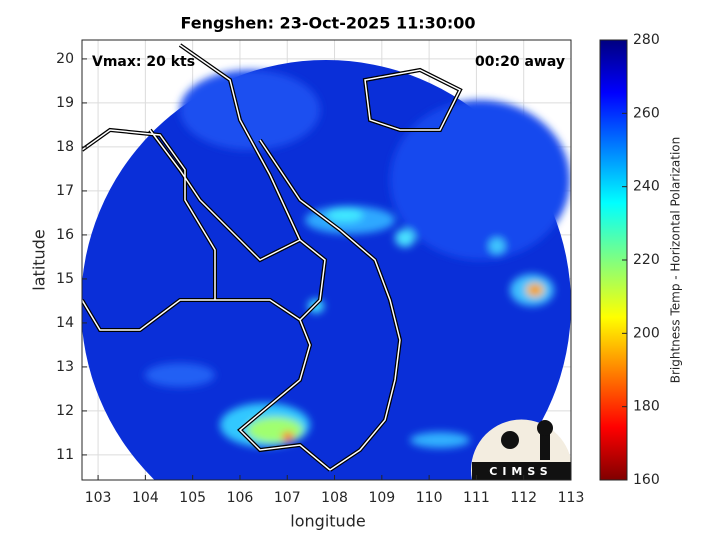  What do you see at coordinates (646, 480) in the screenshot?
I see `colorbar-tick-label: 160` at bounding box center [646, 480].